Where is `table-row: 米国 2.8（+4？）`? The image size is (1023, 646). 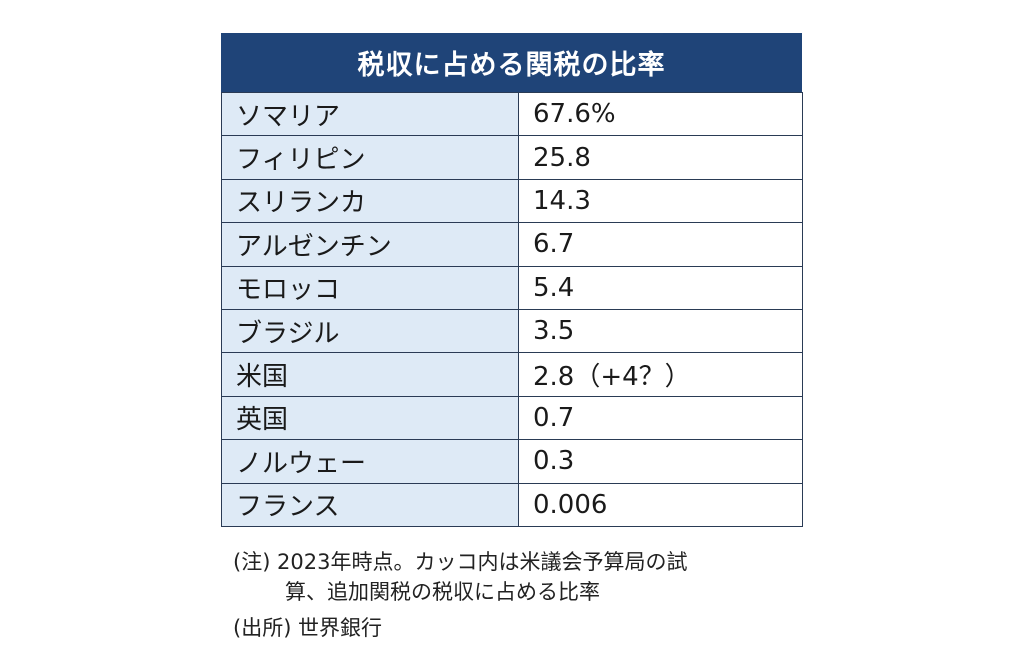 table-row: 米国 2.8（+4？） is located at coordinates (512, 374).